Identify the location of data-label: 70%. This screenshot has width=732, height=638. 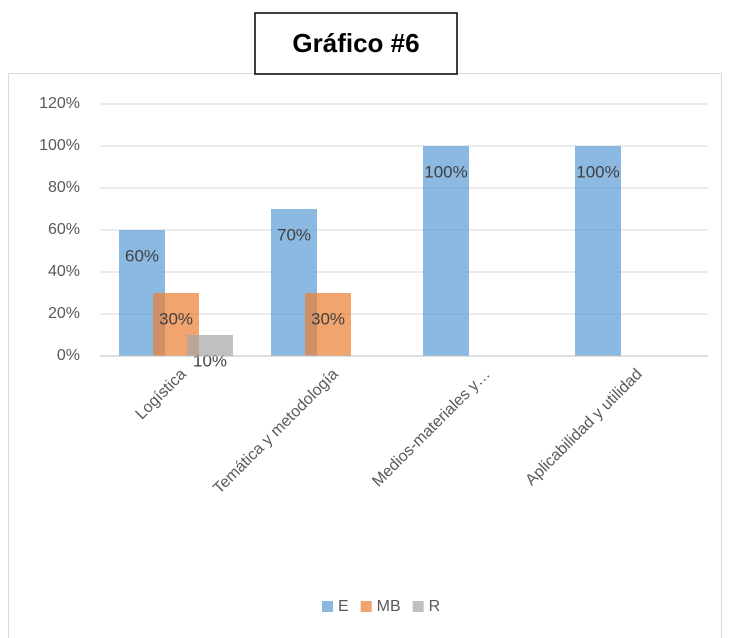
(294, 234).